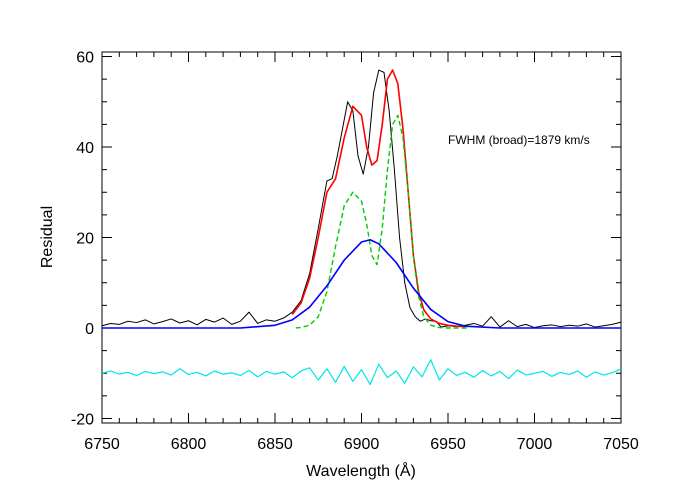 The height and width of the screenshot is (498, 676). Describe the element at coordinates (519, 140) in the screenshot. I see `annotation-fwhm: FWHM (broad)=1879 km/s` at that location.